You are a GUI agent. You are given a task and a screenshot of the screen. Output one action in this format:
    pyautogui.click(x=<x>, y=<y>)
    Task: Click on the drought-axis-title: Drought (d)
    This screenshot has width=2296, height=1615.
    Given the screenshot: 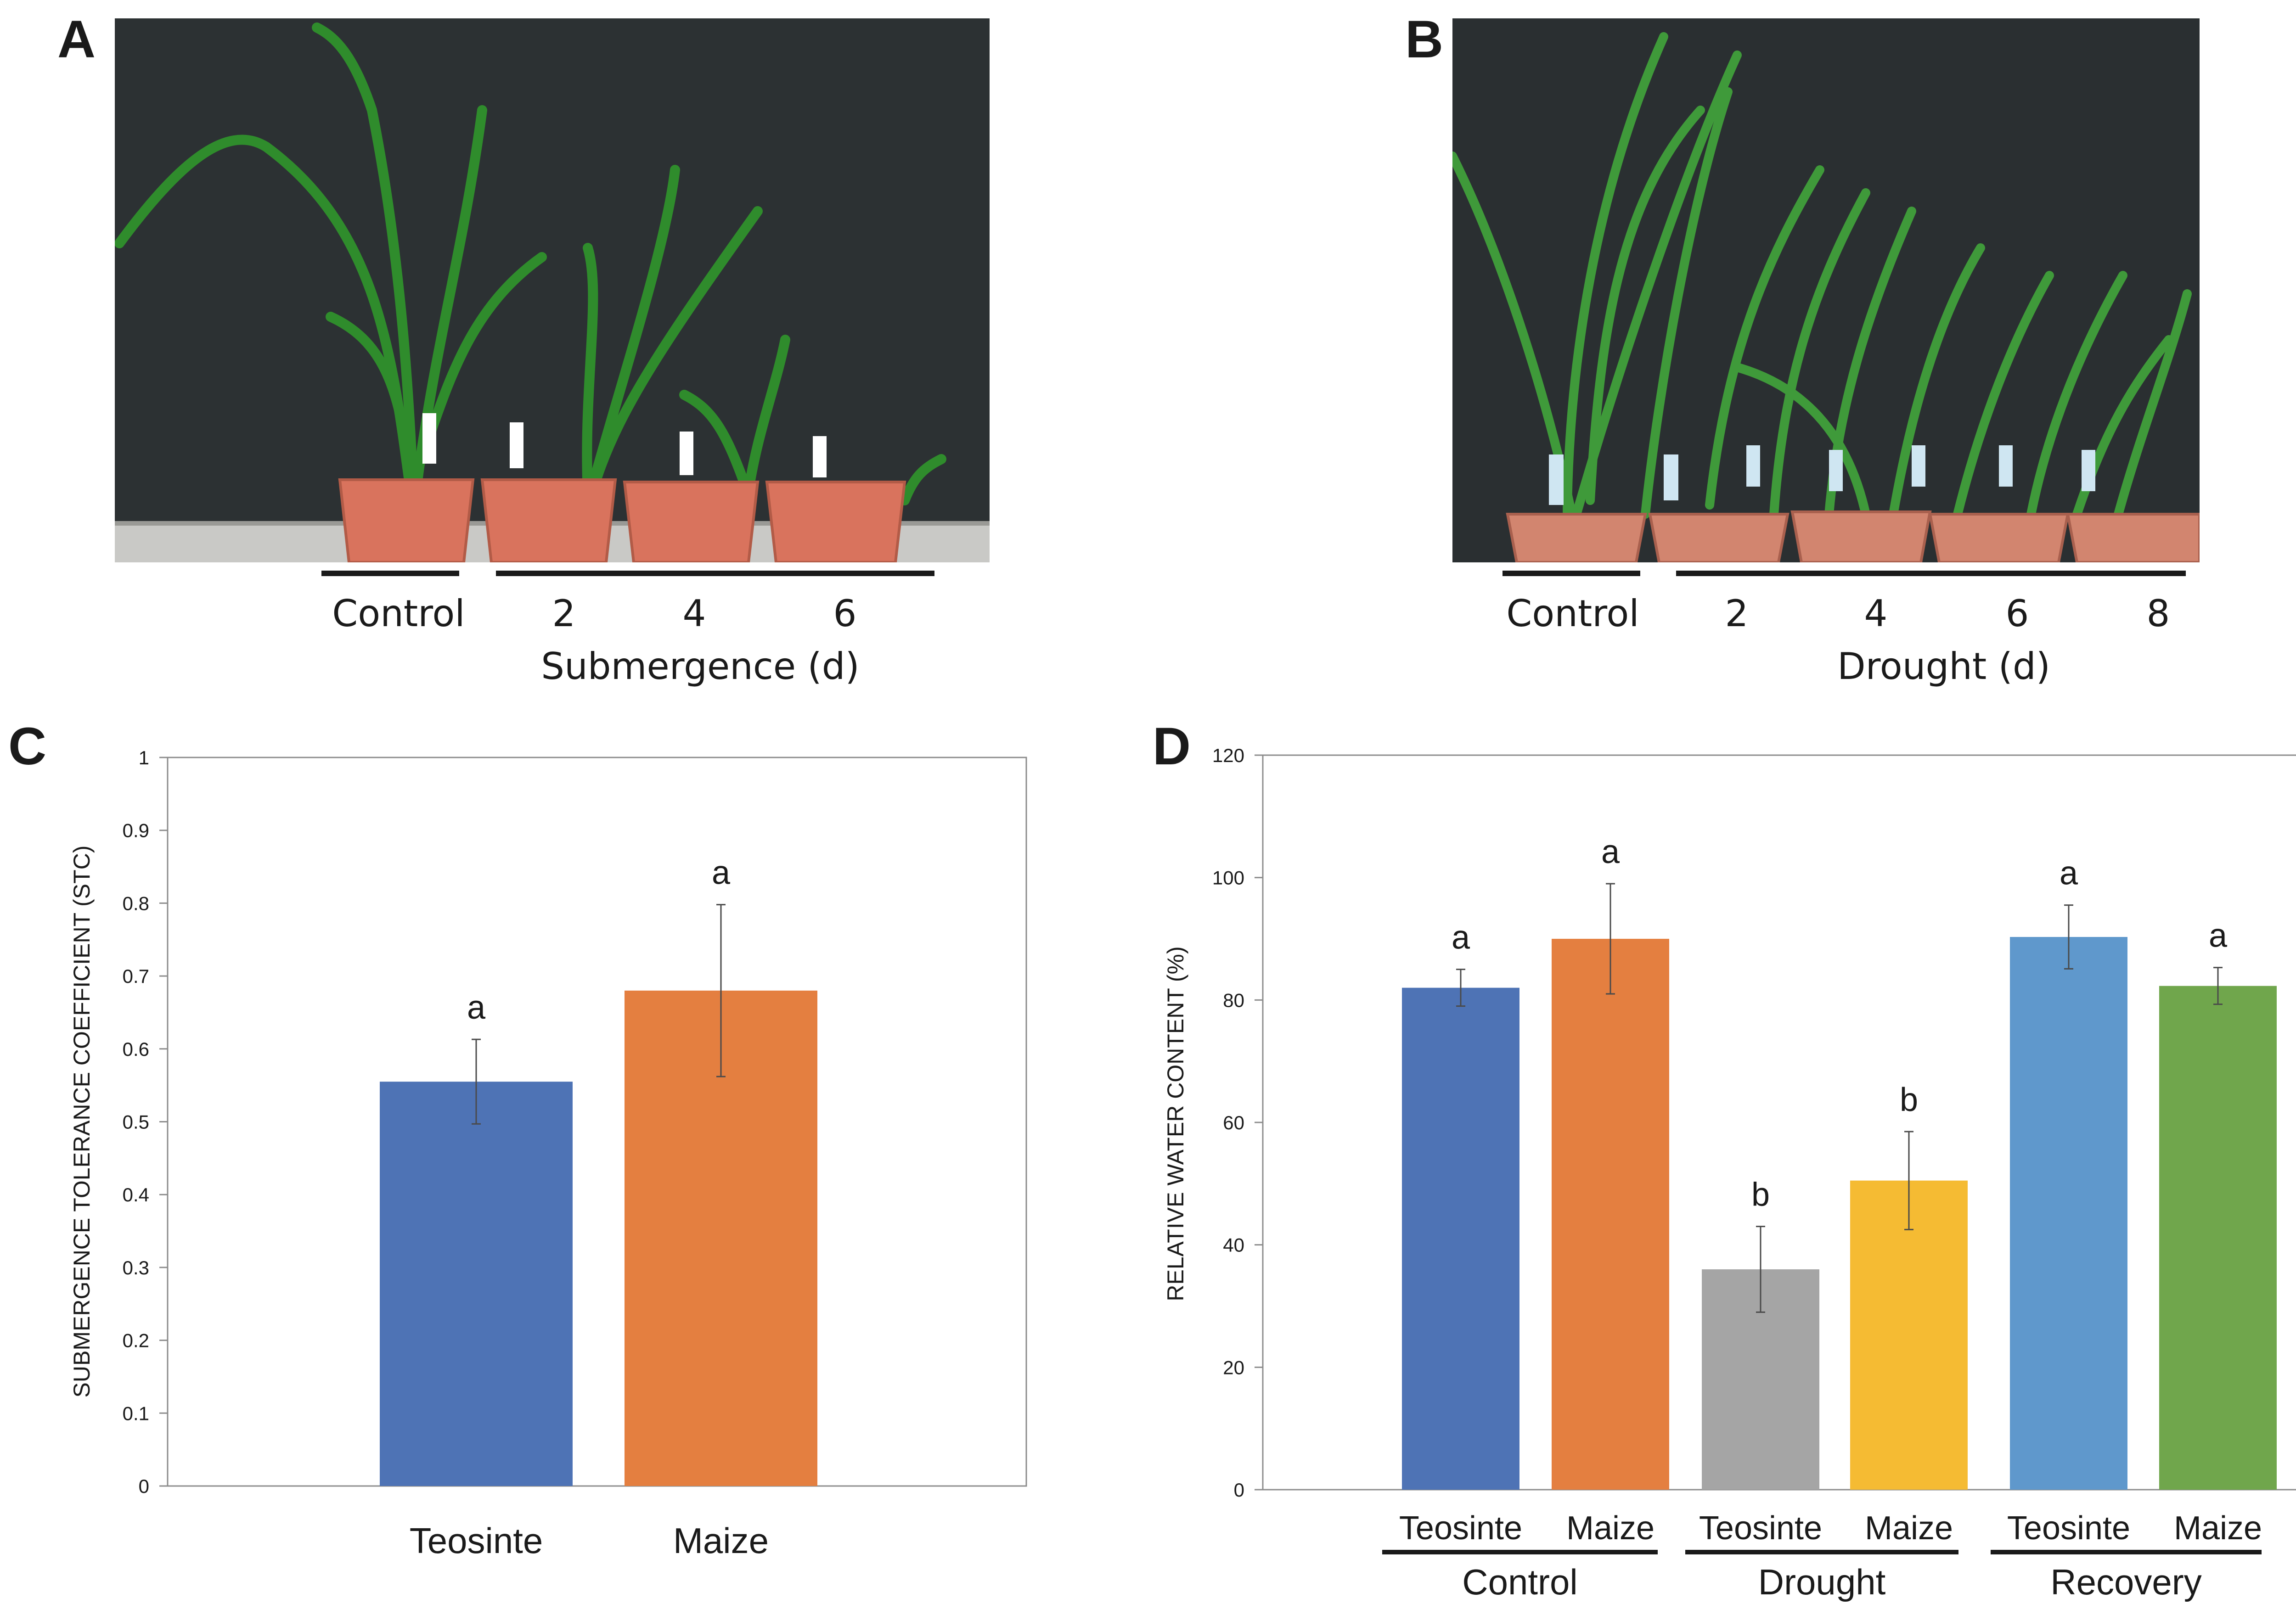 What is the action you would take?
    pyautogui.click(x=1944, y=666)
    